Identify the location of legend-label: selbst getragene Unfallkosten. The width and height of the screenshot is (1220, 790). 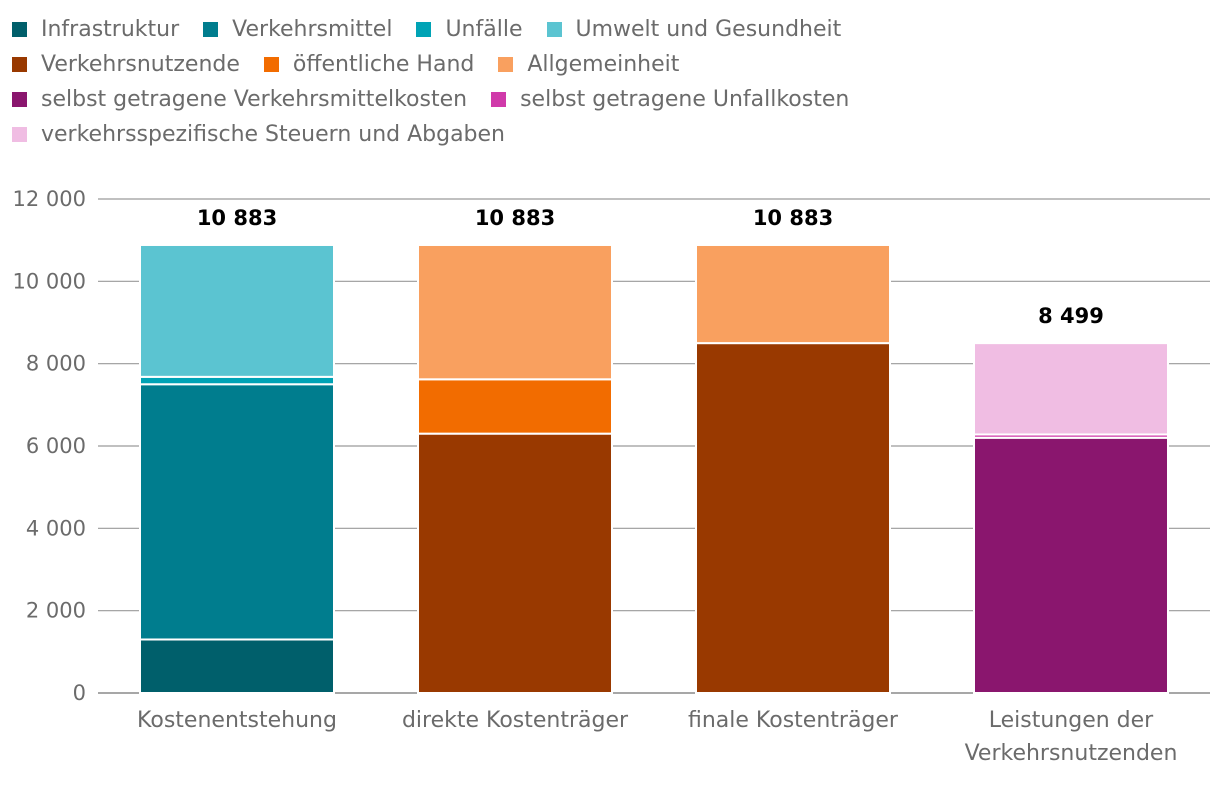
(685, 99).